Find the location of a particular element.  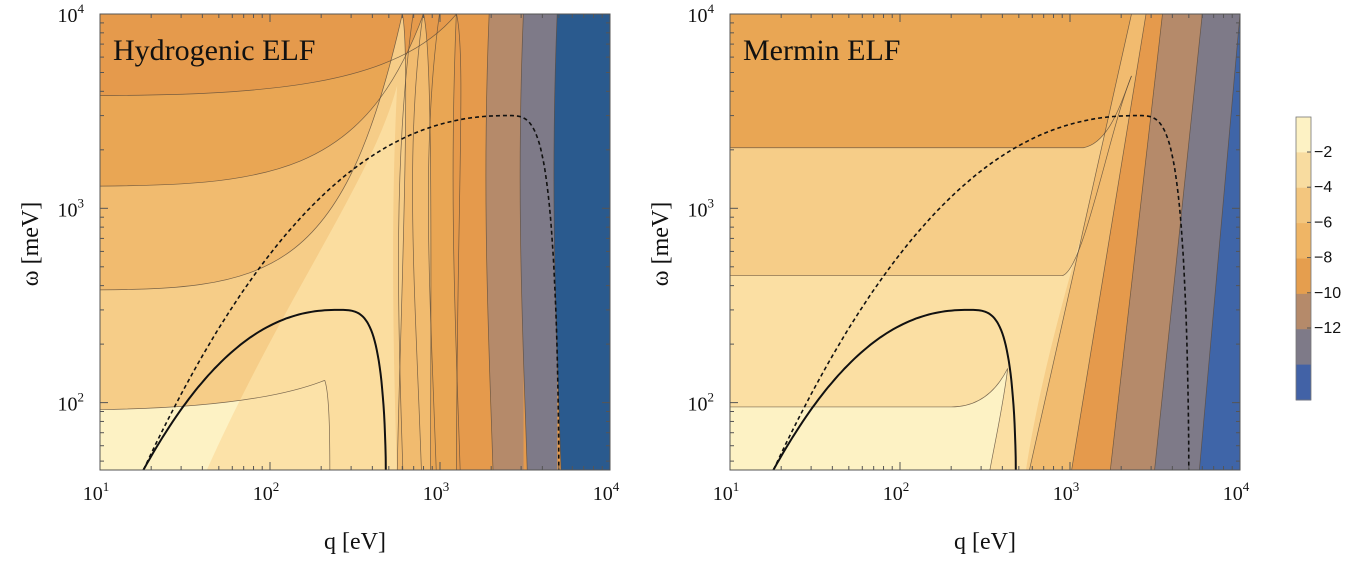

mermin-solid-curve is located at coordinates (894, 389).